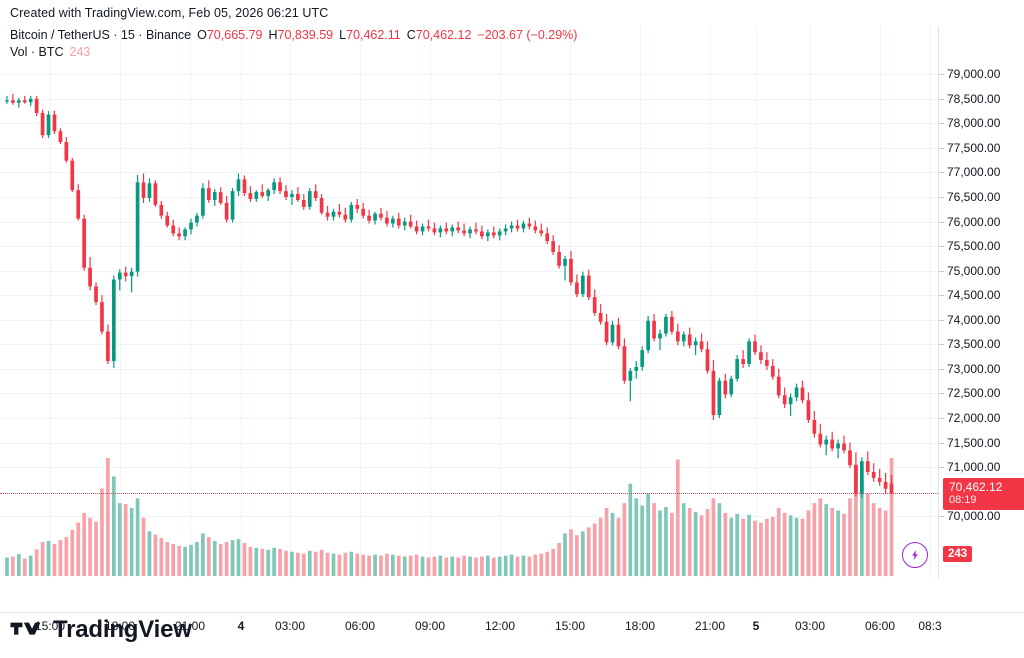 The width and height of the screenshot is (1024, 658). Describe the element at coordinates (101, 35) in the screenshot. I see `symbol-title: Bitcoin / TetherUS · 15 · Binance` at that location.